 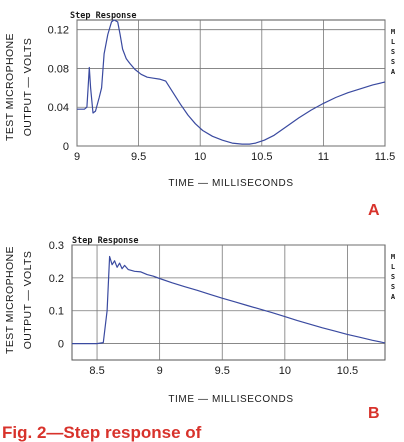 I want to click on y-tick-label: 0.2, so click(x=56, y=279).